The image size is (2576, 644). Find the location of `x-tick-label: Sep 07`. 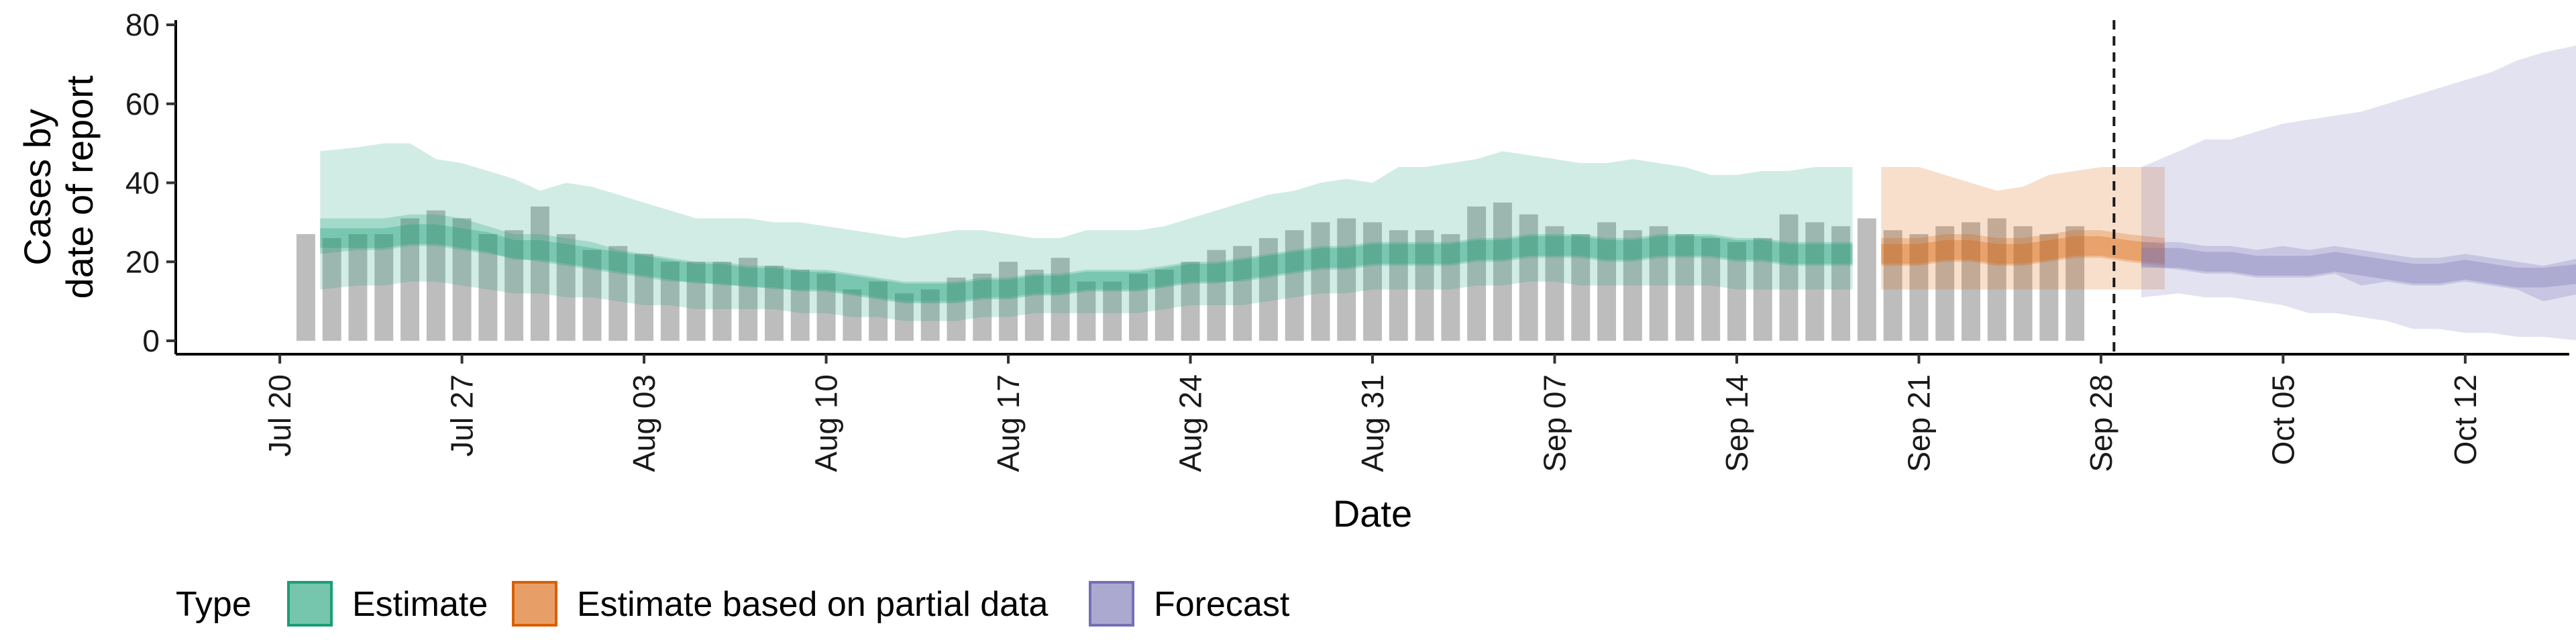

x-tick-label: Sep 07 is located at coordinates (1554, 423).